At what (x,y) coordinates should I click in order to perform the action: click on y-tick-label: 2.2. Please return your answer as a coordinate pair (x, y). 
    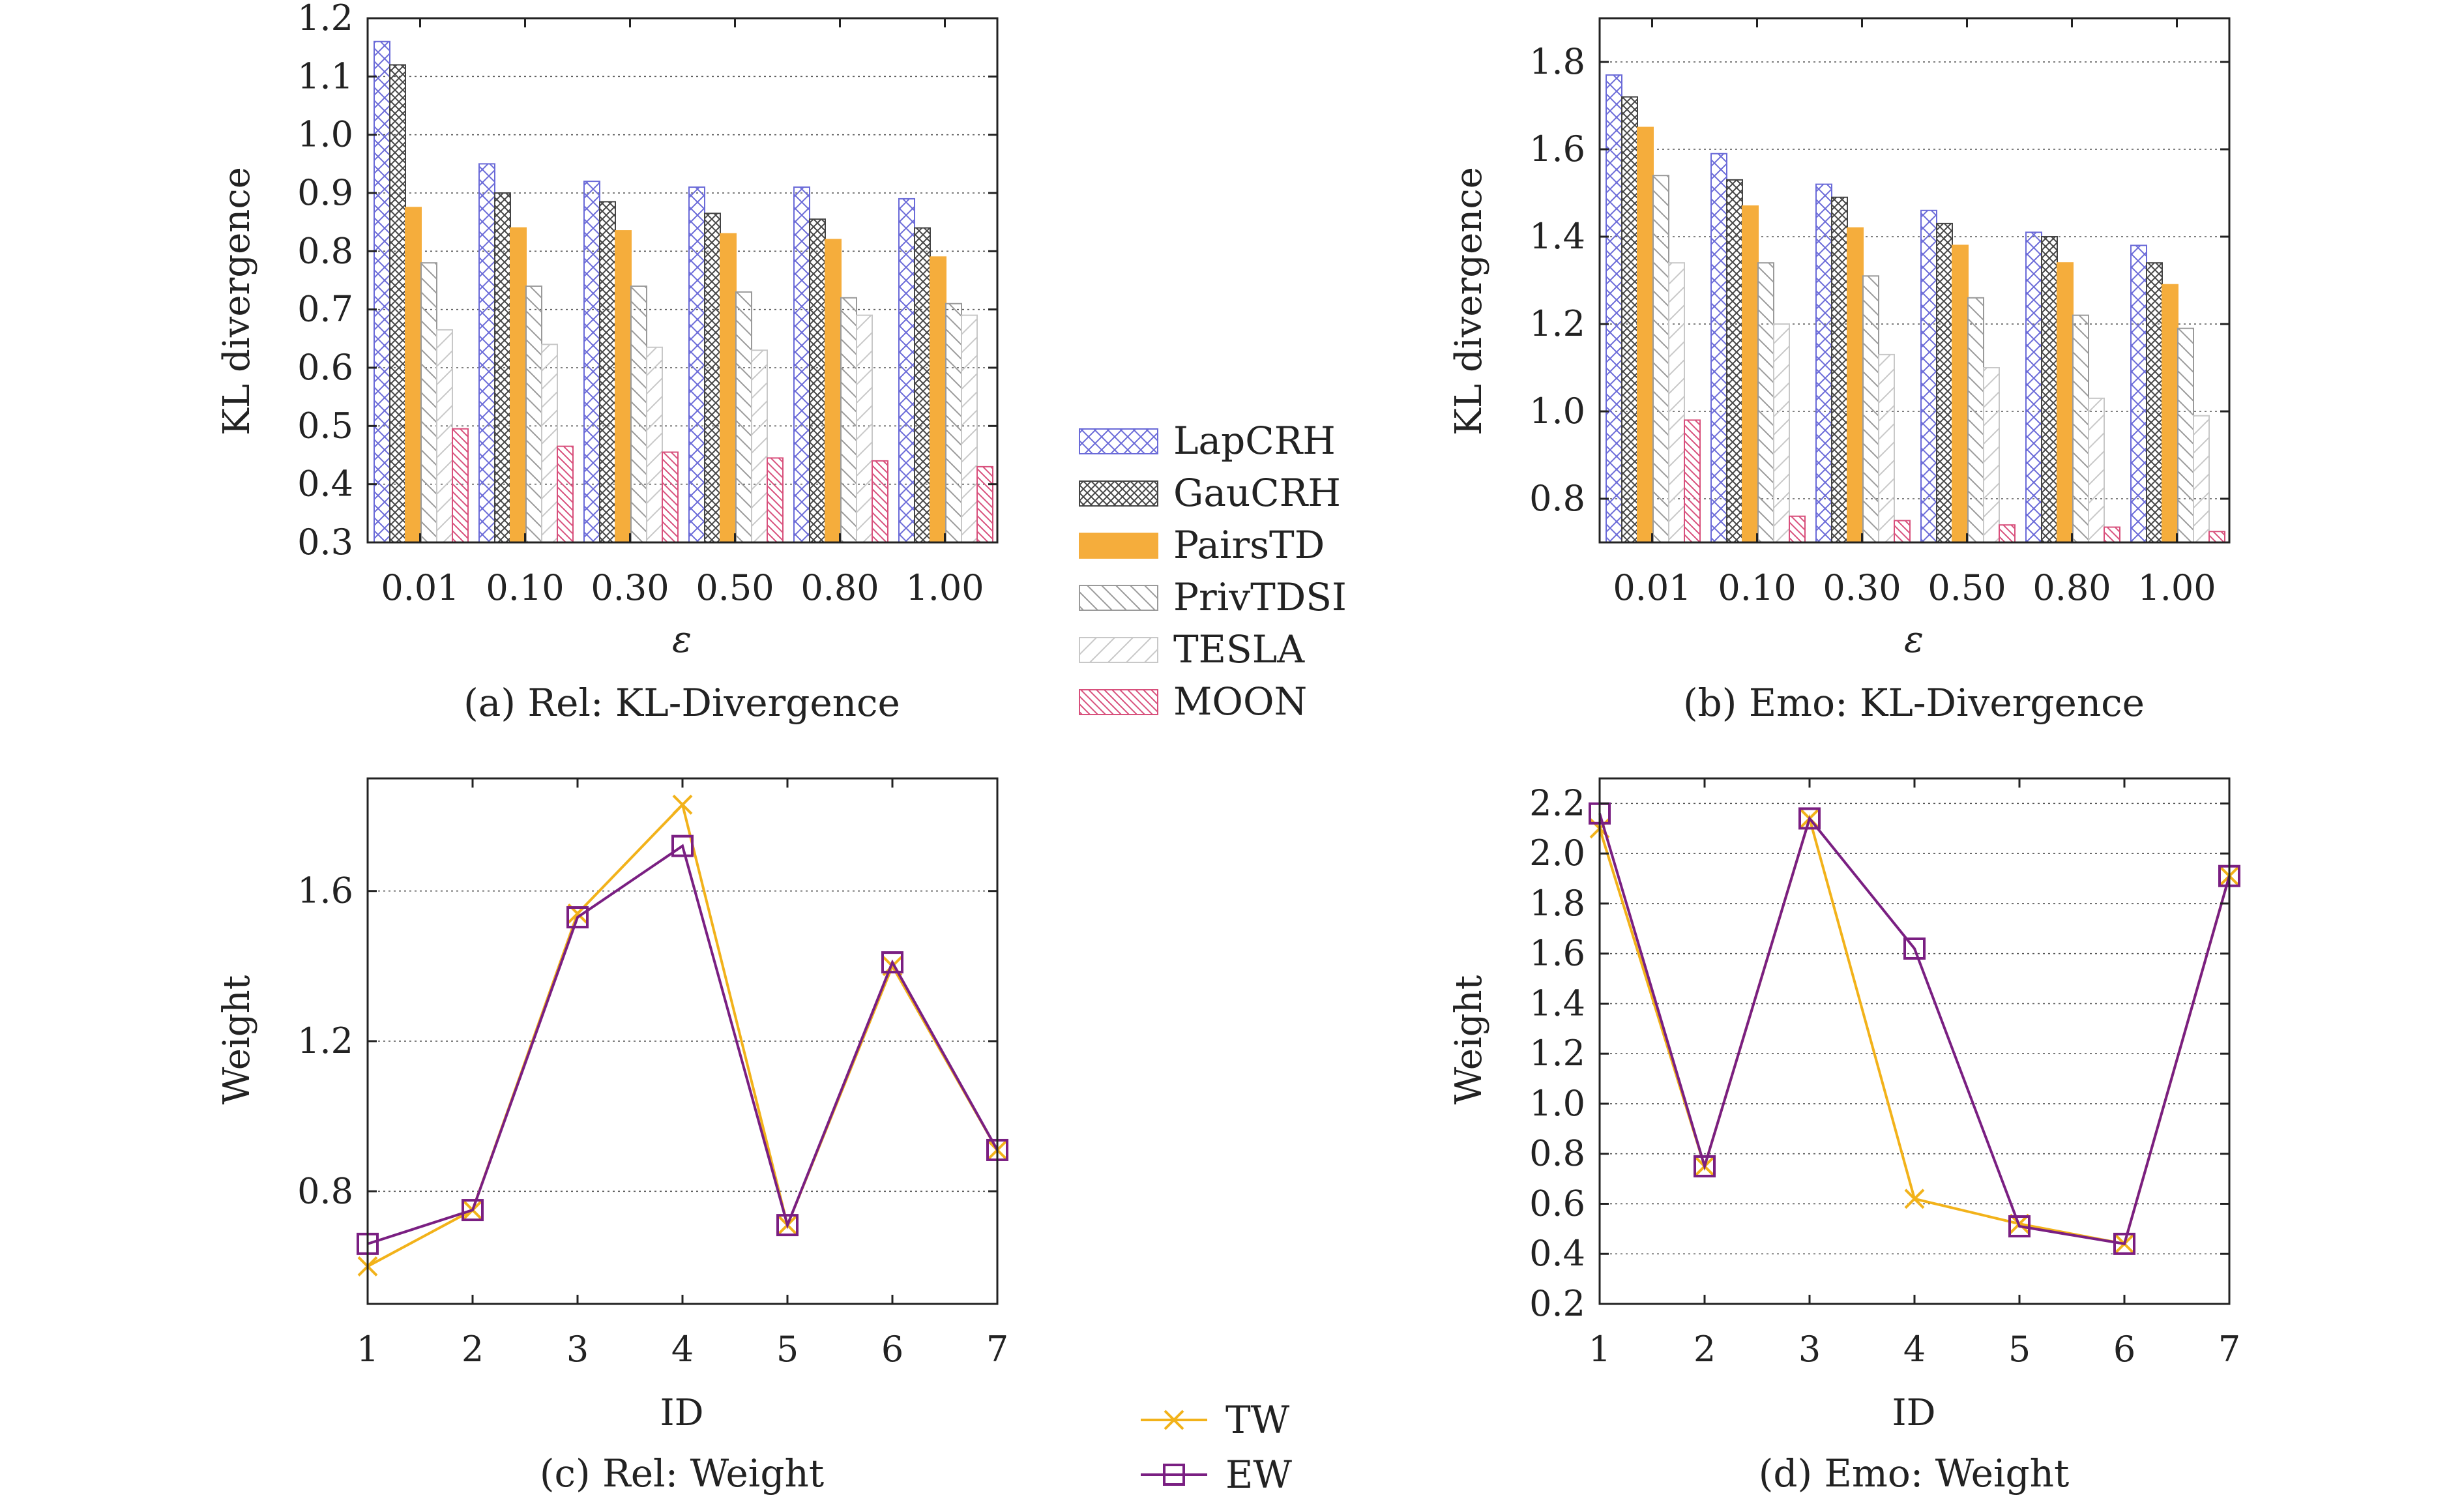
    Looking at the image, I should click on (1557, 802).